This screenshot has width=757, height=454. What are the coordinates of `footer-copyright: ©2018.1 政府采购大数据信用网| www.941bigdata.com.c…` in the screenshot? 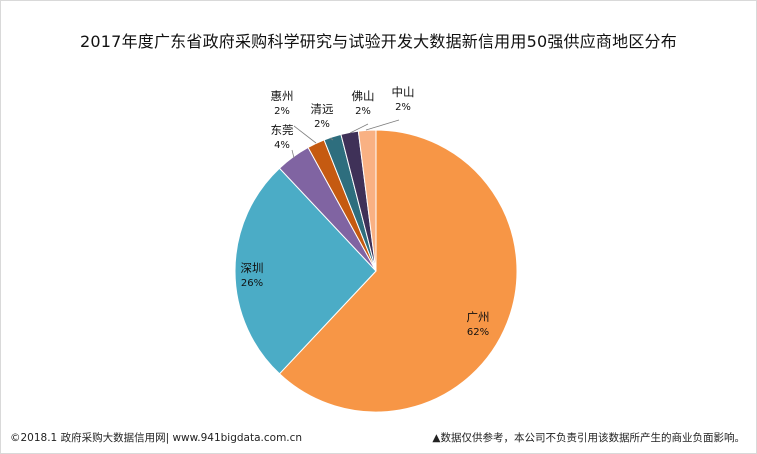 It's located at (156, 438).